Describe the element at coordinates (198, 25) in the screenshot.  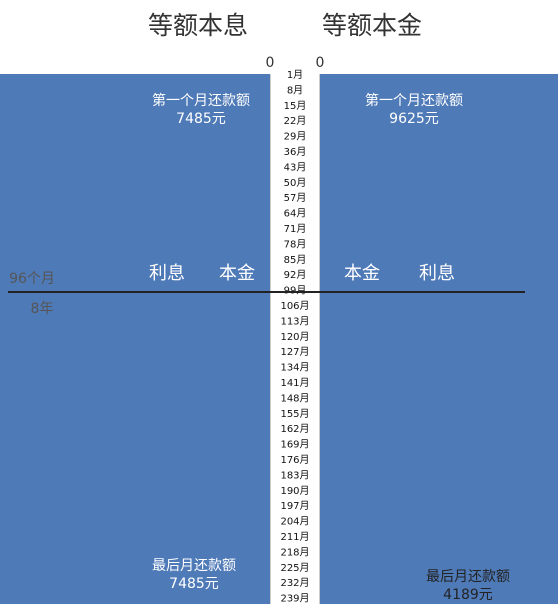
I see `left-chart-title: 等额本息` at that location.